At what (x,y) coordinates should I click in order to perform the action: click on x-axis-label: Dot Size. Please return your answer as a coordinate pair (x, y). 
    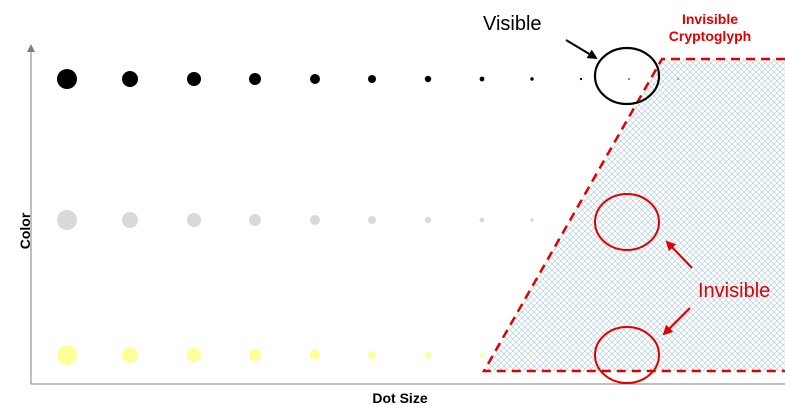
    Looking at the image, I should click on (400, 398).